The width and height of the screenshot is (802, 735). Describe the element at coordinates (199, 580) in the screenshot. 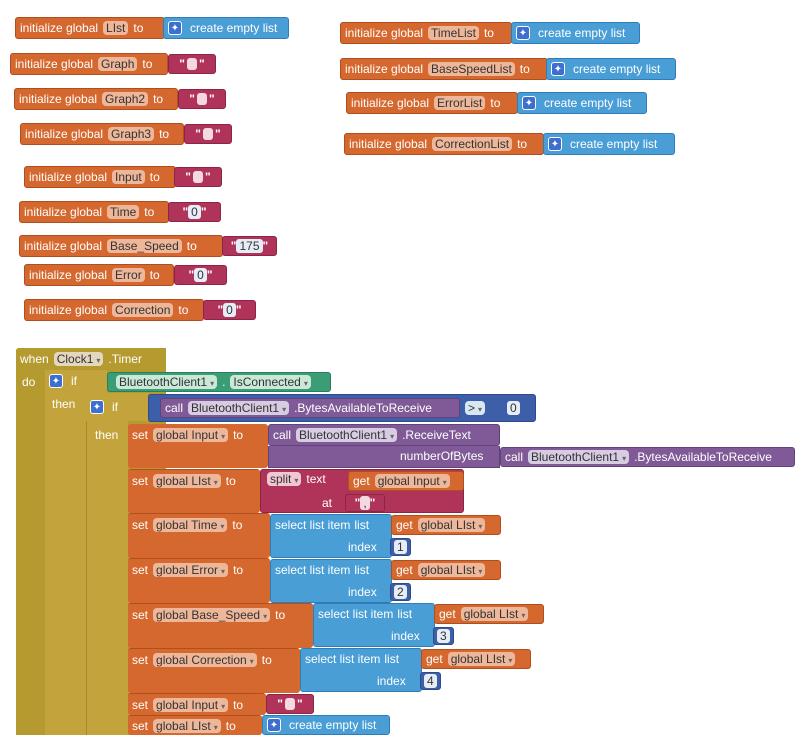

I see `set-error-block: set global Error ▾ to` at that location.